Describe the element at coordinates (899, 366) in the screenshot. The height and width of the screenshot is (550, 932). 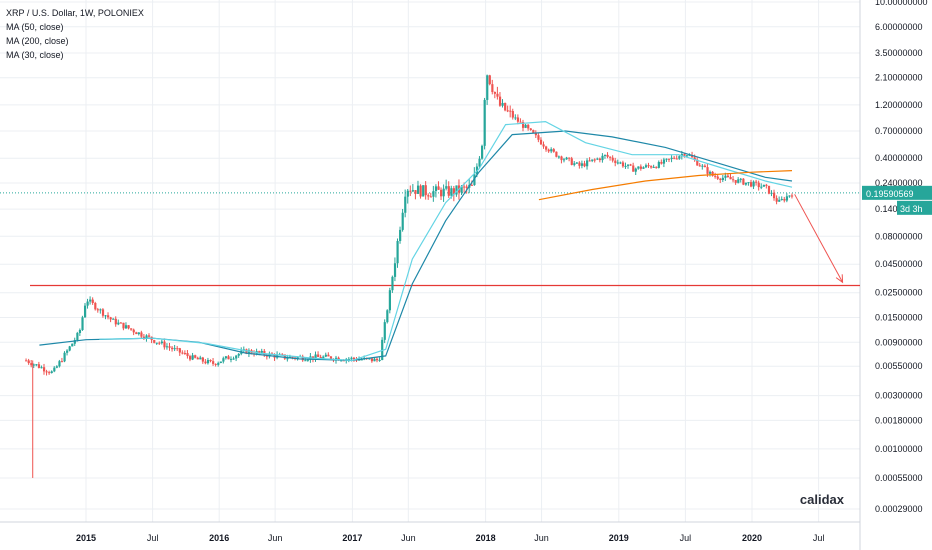
I see `y-tick-label: 0.00550000` at that location.